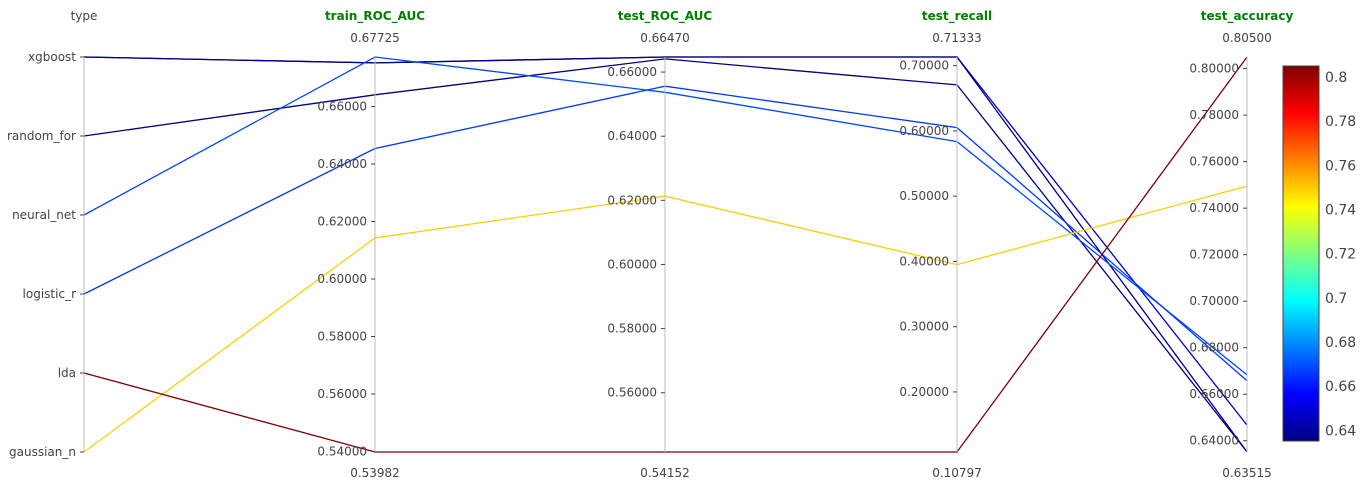 This screenshot has height=483, width=1371. I want to click on colorbar-tick-label: 0.74, so click(1340, 211).